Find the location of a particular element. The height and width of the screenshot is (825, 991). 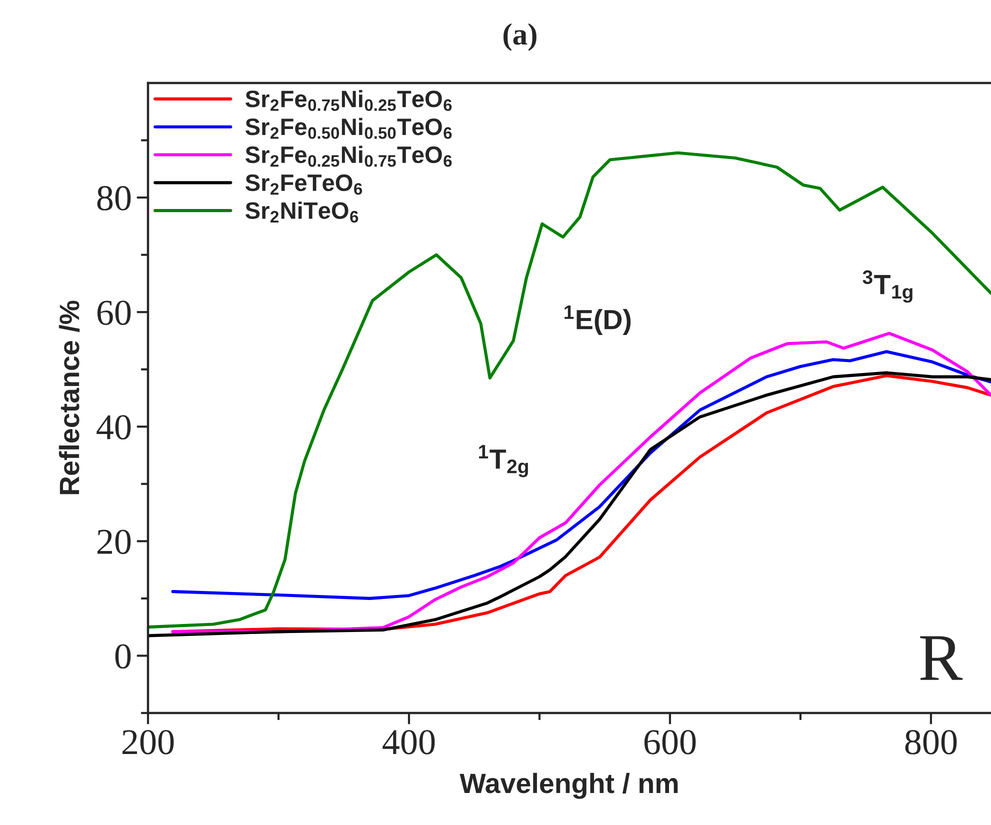

legend-label: Sr$_{2}$NiTeO$_{6}$ is located at coordinates (301, 212).